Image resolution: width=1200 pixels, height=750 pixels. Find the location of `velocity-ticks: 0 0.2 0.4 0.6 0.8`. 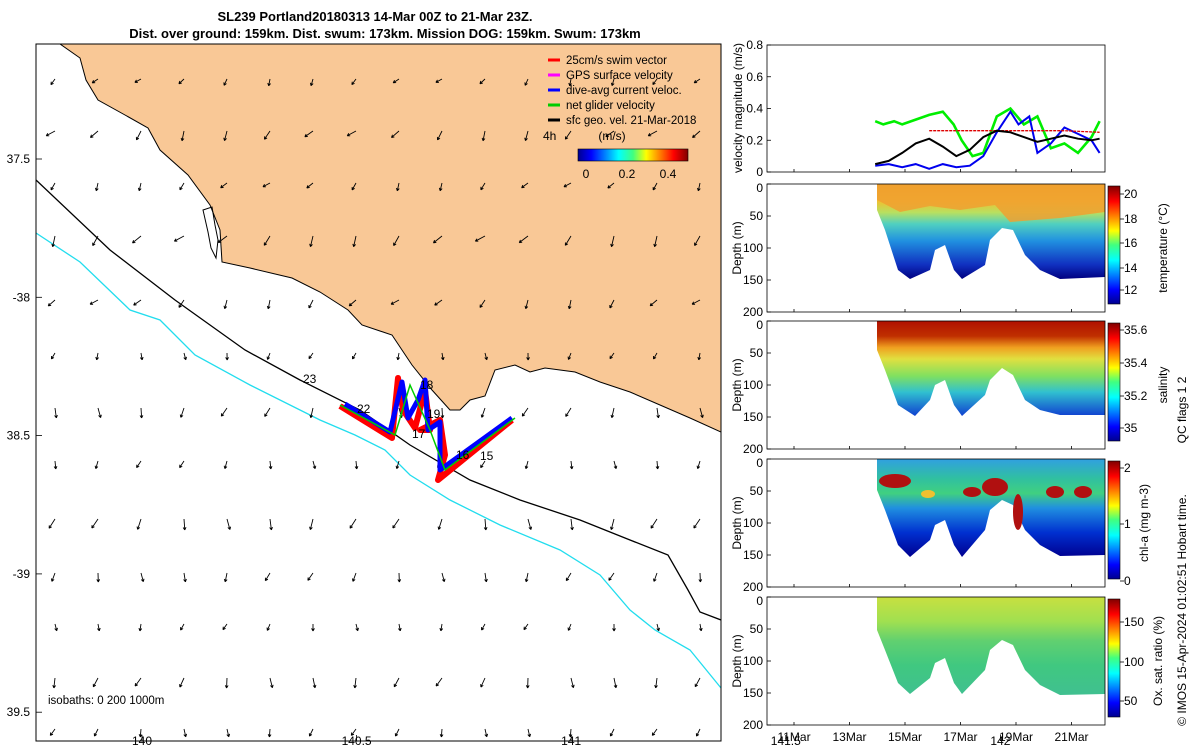

velocity-ticks: 0 0.2 0.4 0.6 0.8 is located at coordinates (758, 108).